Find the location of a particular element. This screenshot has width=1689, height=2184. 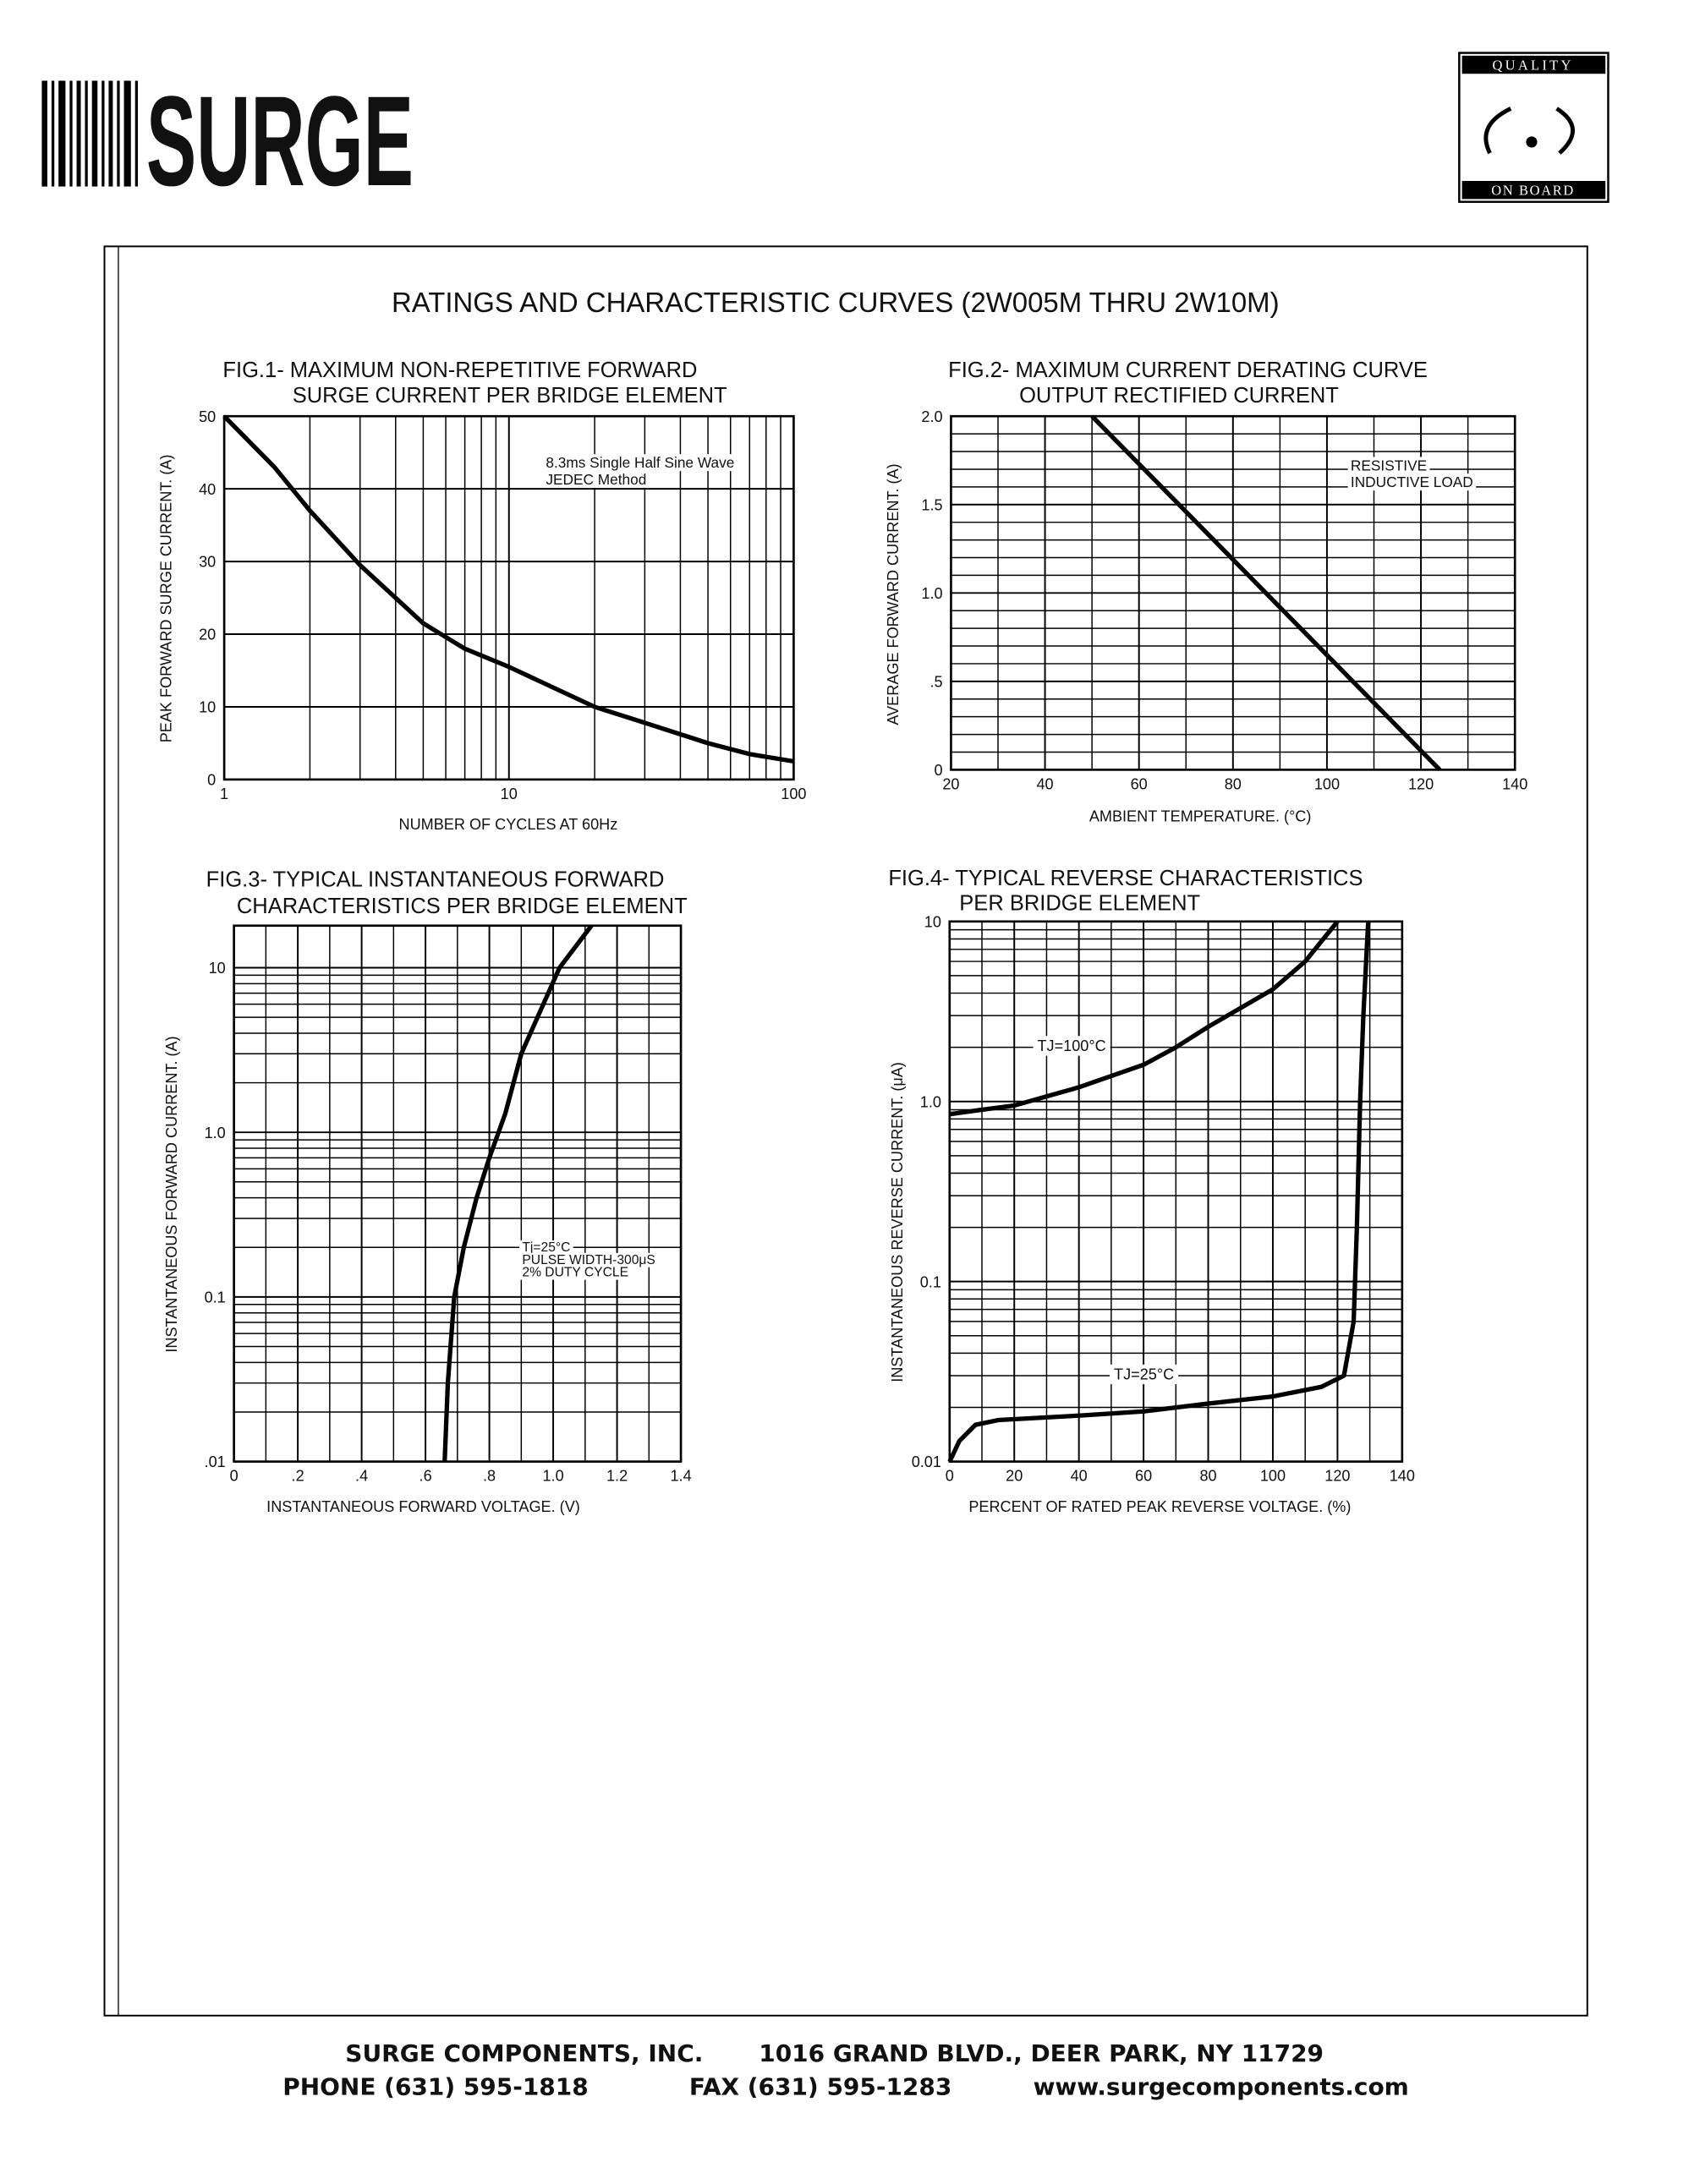

x-tick-label: .6 is located at coordinates (426, 1477).